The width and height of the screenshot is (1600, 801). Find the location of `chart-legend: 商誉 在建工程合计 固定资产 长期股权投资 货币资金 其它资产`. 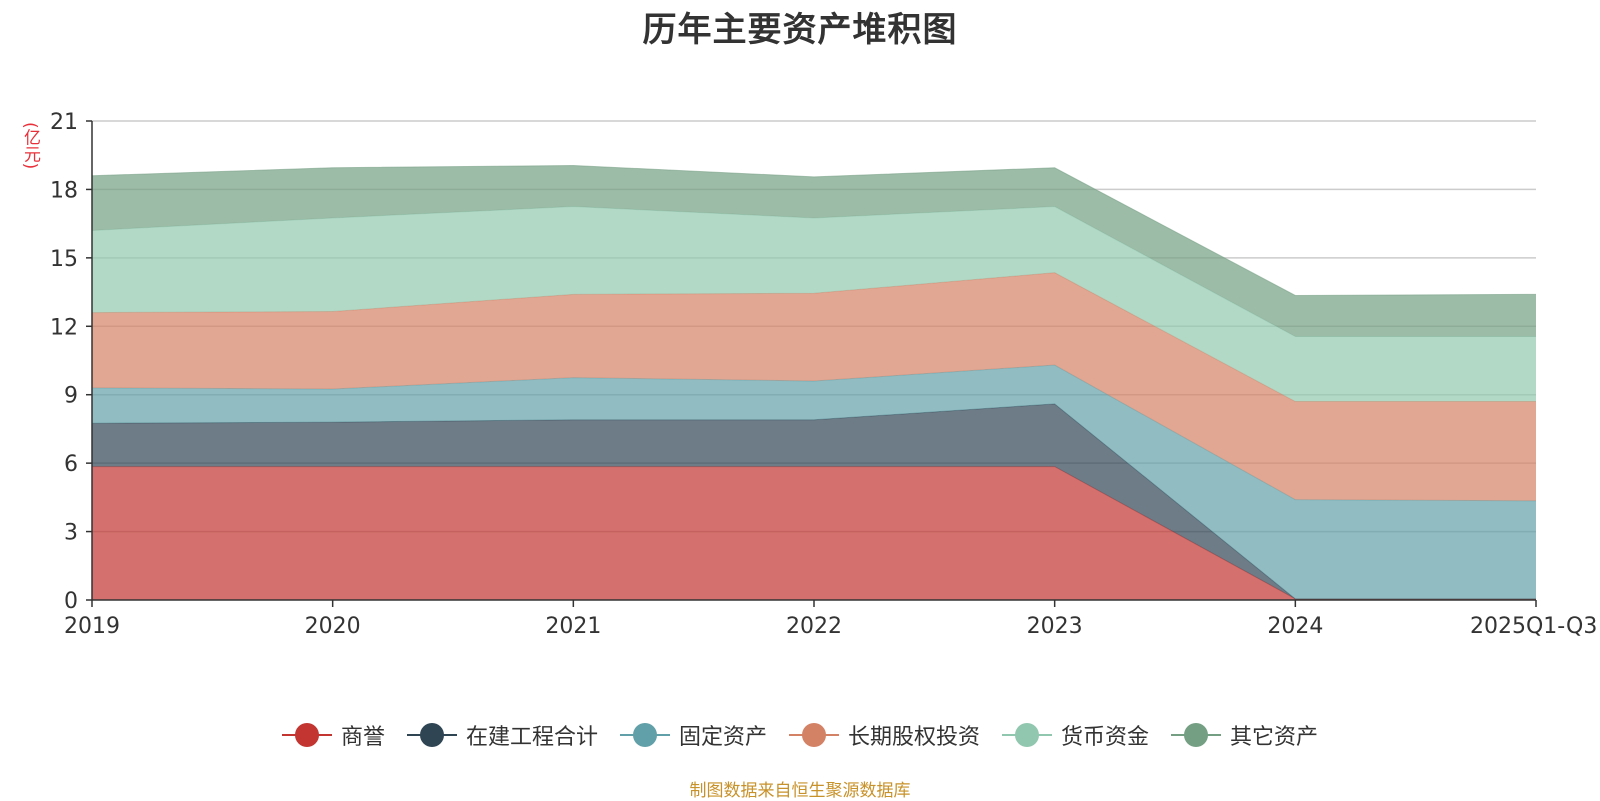

chart-legend: 商誉 在建工程合计 固定资产 长期股权投资 货币资金 其它资产 is located at coordinates (800, 735).